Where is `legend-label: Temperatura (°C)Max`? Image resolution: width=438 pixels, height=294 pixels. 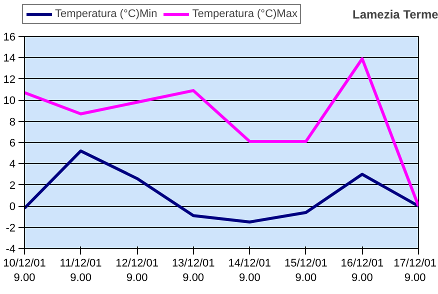
legend-label: Temperatura (°C)Max is located at coordinates (245, 14).